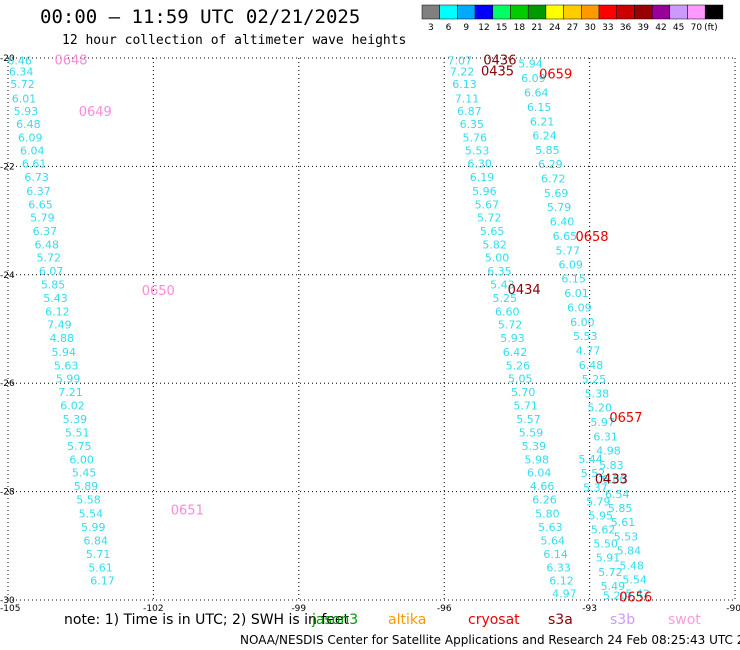 The height and width of the screenshot is (650, 740). Describe the element at coordinates (634, 579) in the screenshot. I see `wave-height-point: 5.54` at that location.